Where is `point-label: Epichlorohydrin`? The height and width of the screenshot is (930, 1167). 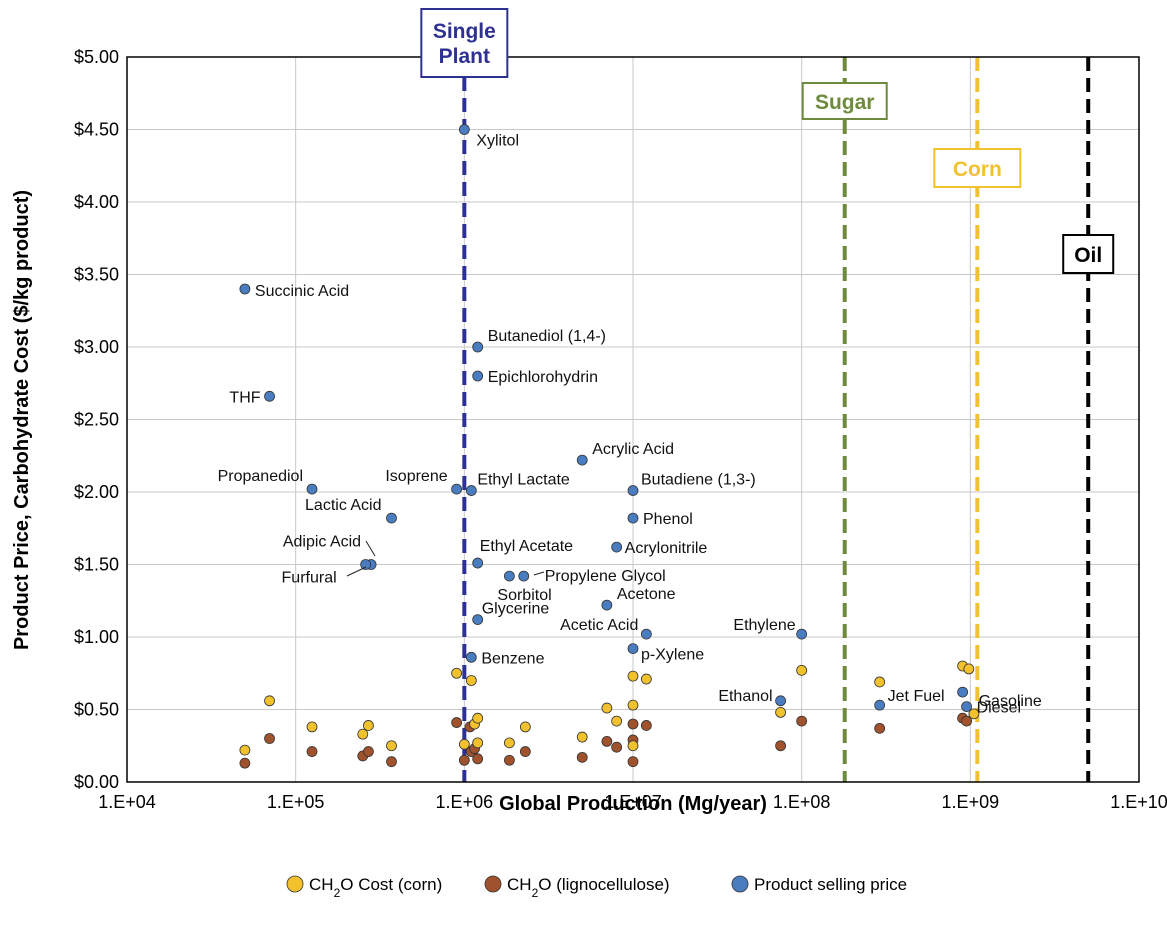 point-label: Epichlorohydrin is located at coordinates (543, 377).